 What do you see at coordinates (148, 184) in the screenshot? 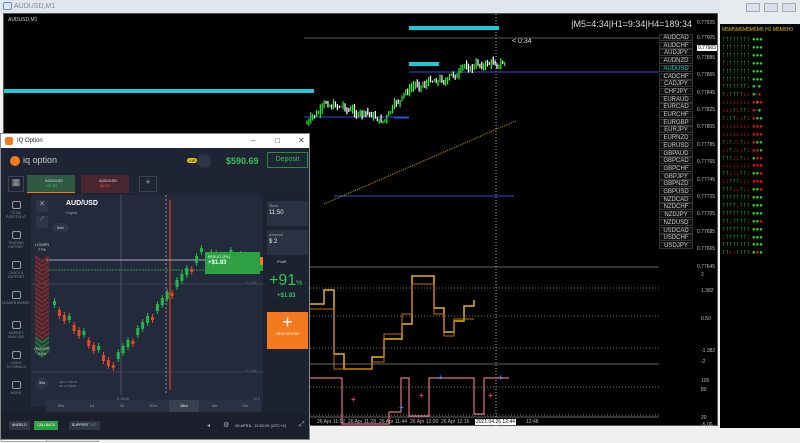
I see `add-tab-button: +` at bounding box center [148, 184].